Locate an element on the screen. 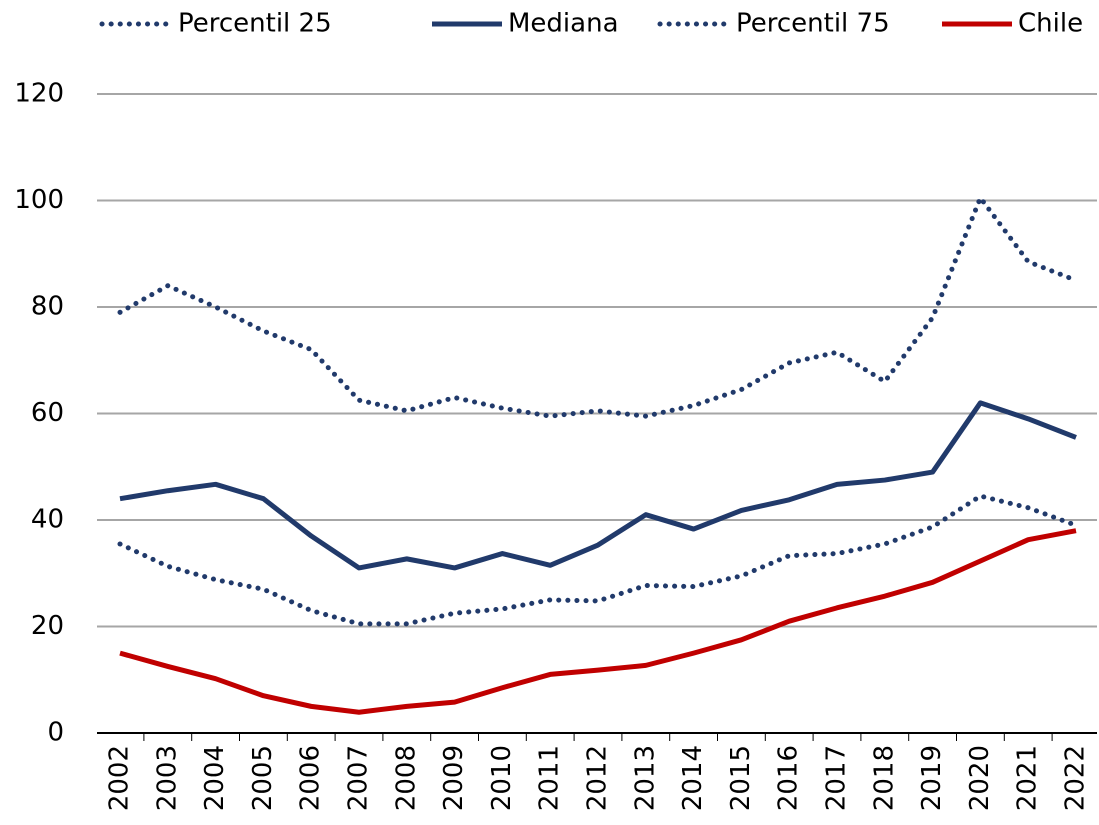 This screenshot has width=1099, height=825. x-tick-label: 2014 is located at coordinates (693, 778).